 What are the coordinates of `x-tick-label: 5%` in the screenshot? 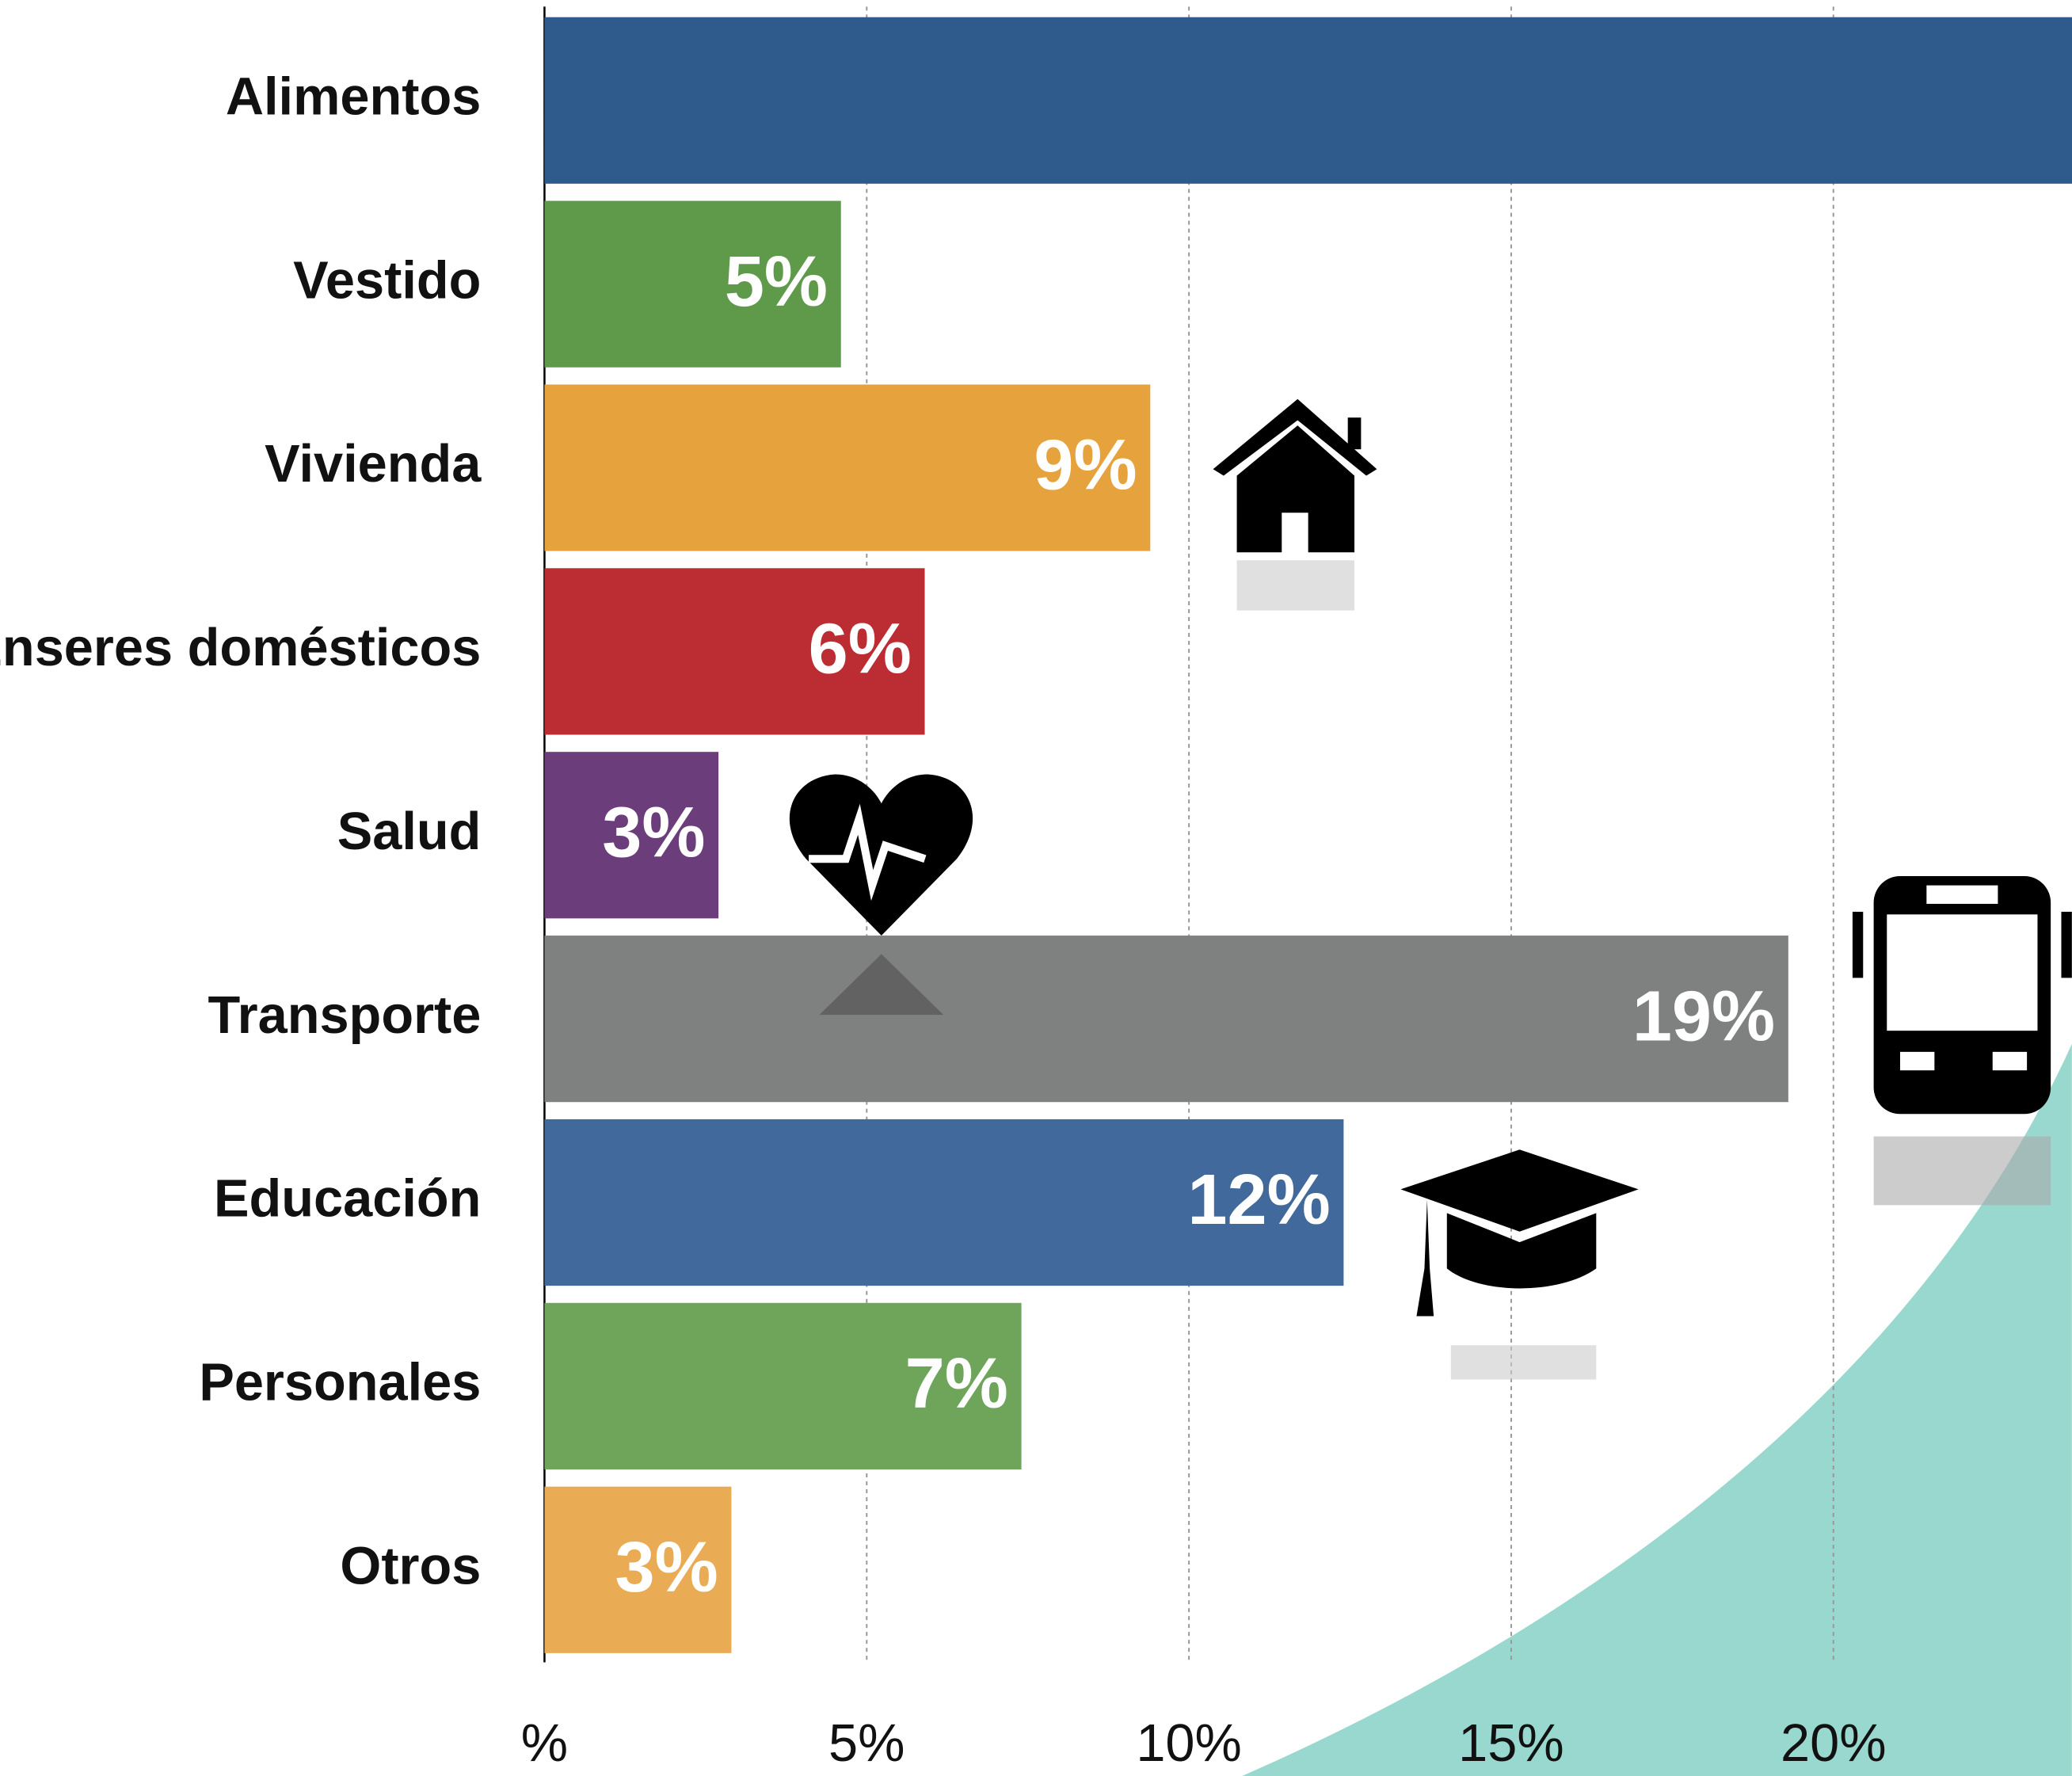 It's located at (866, 1743).